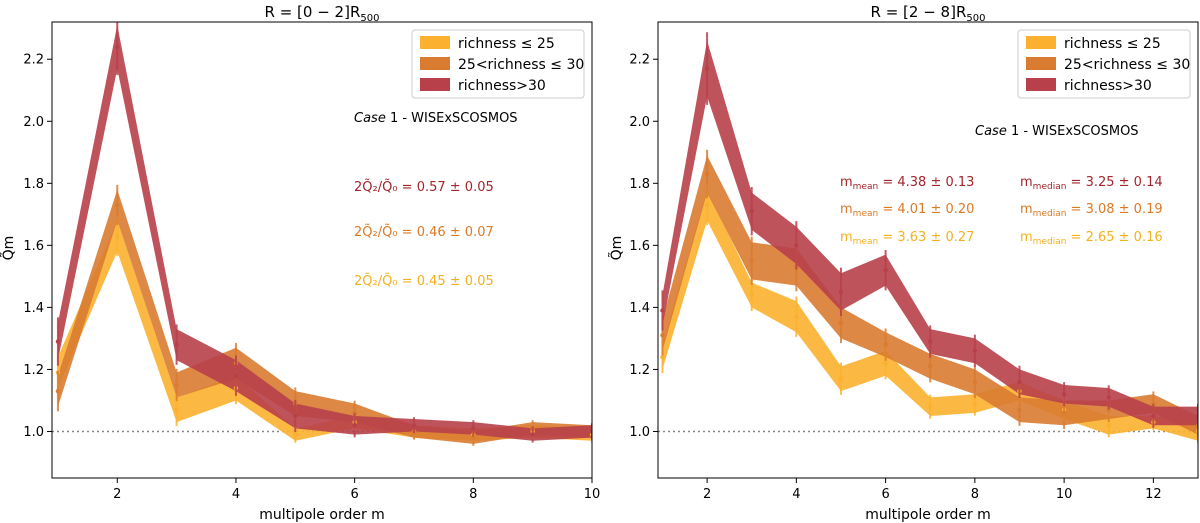  I want to click on left-legend: richness ≤ 25 25<richness ≤ 30 richness>30, so click(498, 64).